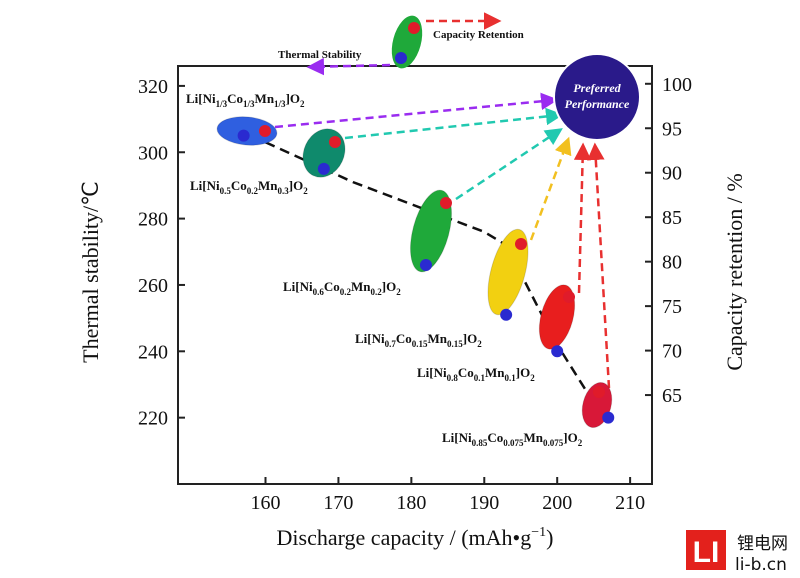 This screenshot has width=800, height=578. Describe the element at coordinates (597, 104) in the screenshot. I see `preferred-label-line2: Performance` at that location.